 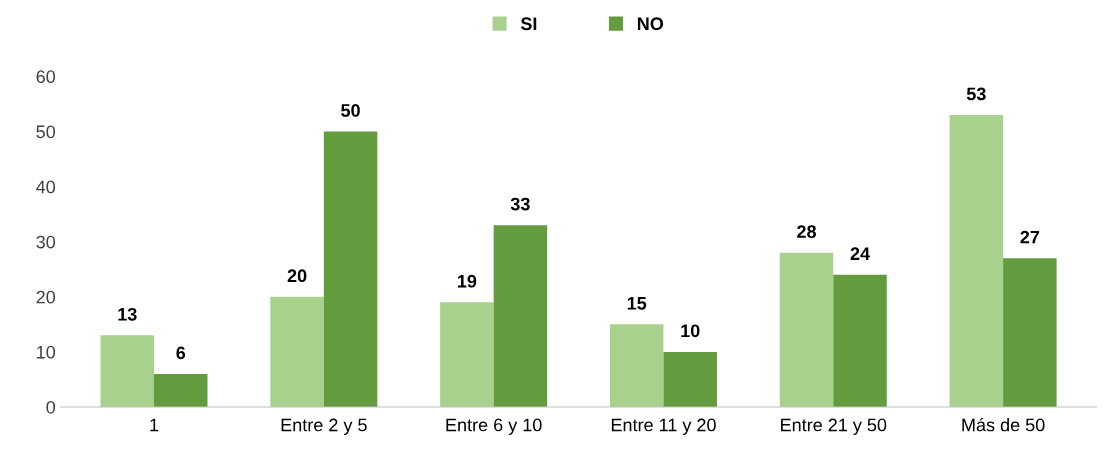 I want to click on data-label: 33, so click(x=520, y=204).